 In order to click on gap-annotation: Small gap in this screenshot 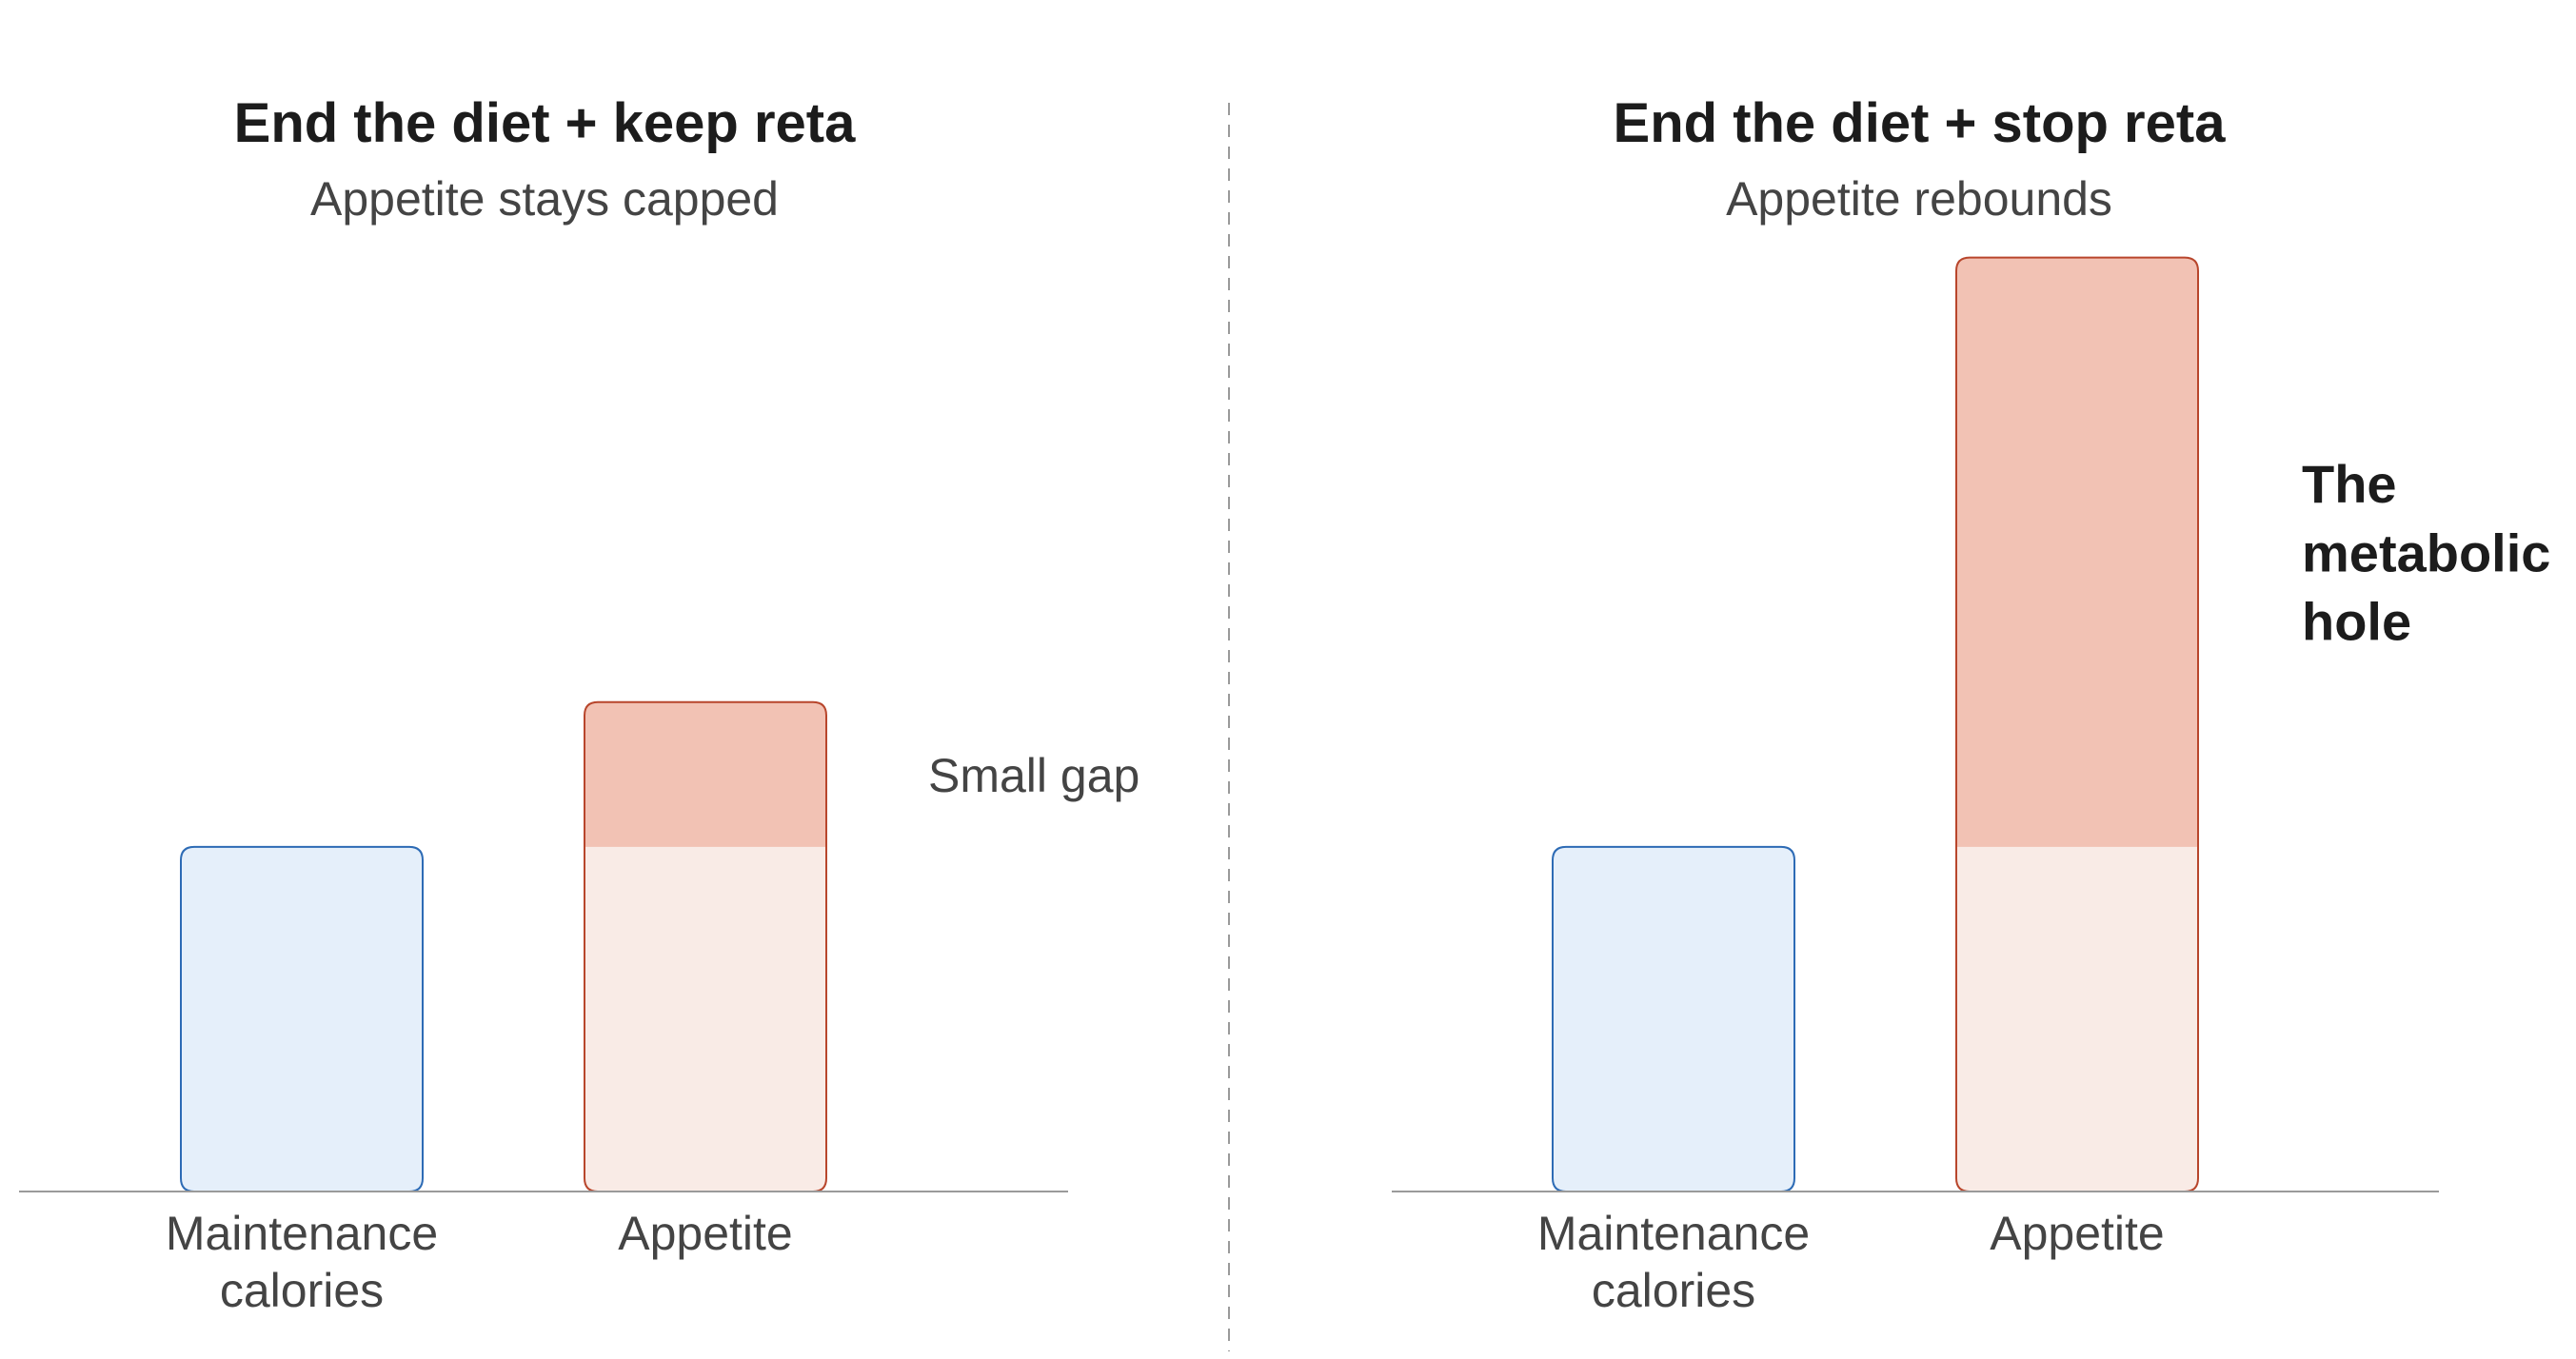, I will do `click(1033, 775)`.